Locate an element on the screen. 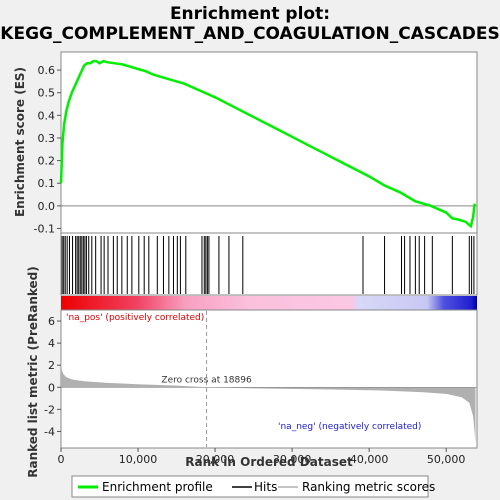  metric-tick-label: -2 is located at coordinates (49, 409).